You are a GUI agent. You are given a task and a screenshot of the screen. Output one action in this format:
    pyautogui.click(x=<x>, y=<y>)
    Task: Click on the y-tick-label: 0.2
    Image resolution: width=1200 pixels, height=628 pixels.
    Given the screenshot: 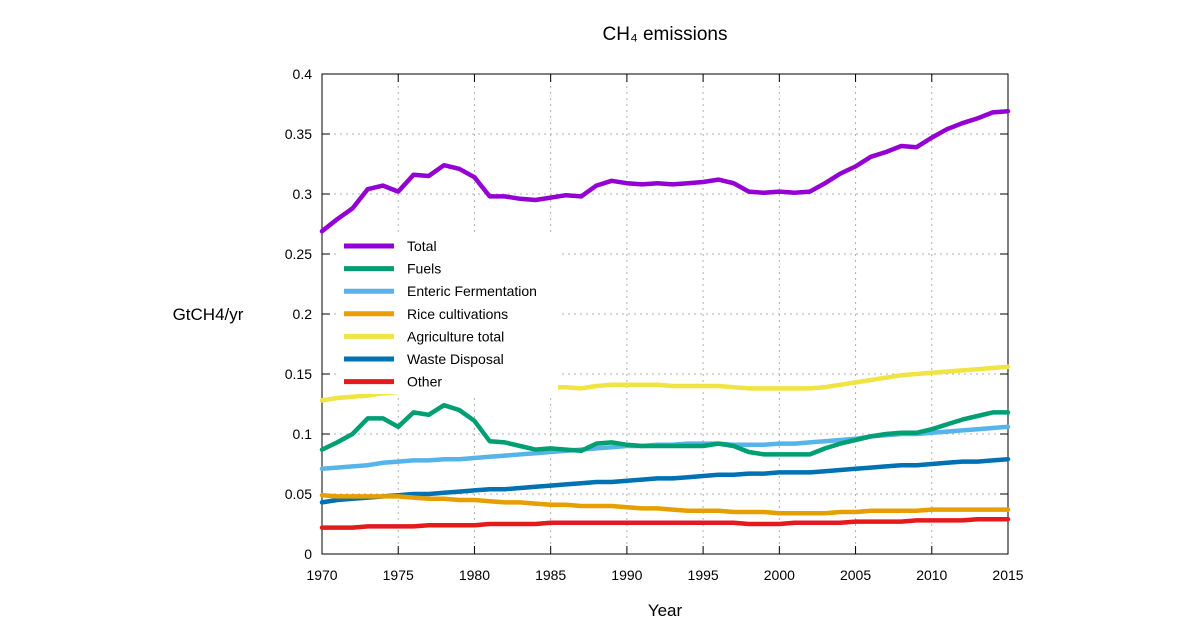 What is the action you would take?
    pyautogui.click(x=303, y=314)
    